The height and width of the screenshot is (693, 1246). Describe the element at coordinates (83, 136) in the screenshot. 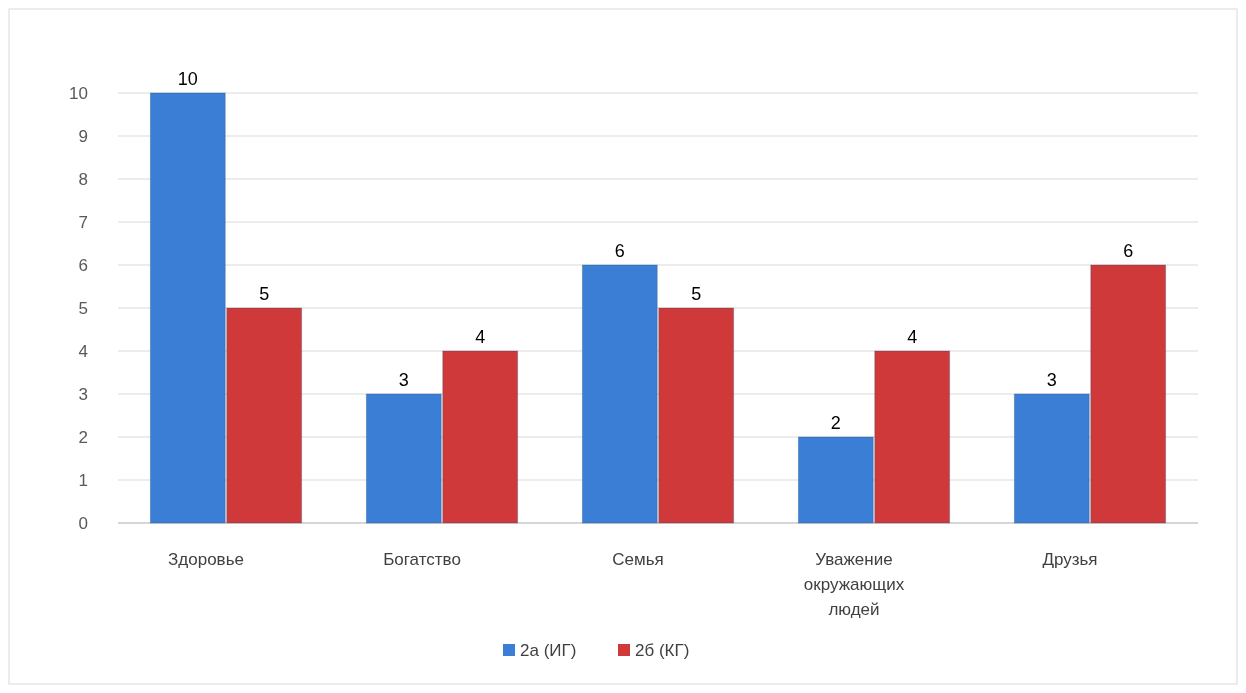

I see `y-tick-label: 9` at that location.